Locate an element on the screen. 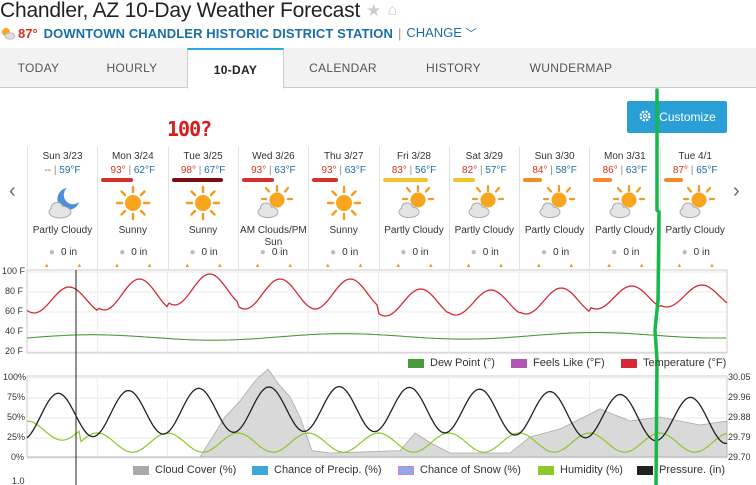 Image resolution: width=756 pixels, height=485 pixels. day-column: Mon 3/31 86° | 63°F Partly Cloudy ● 0 in ▲ ▲ is located at coordinates (624, 209).